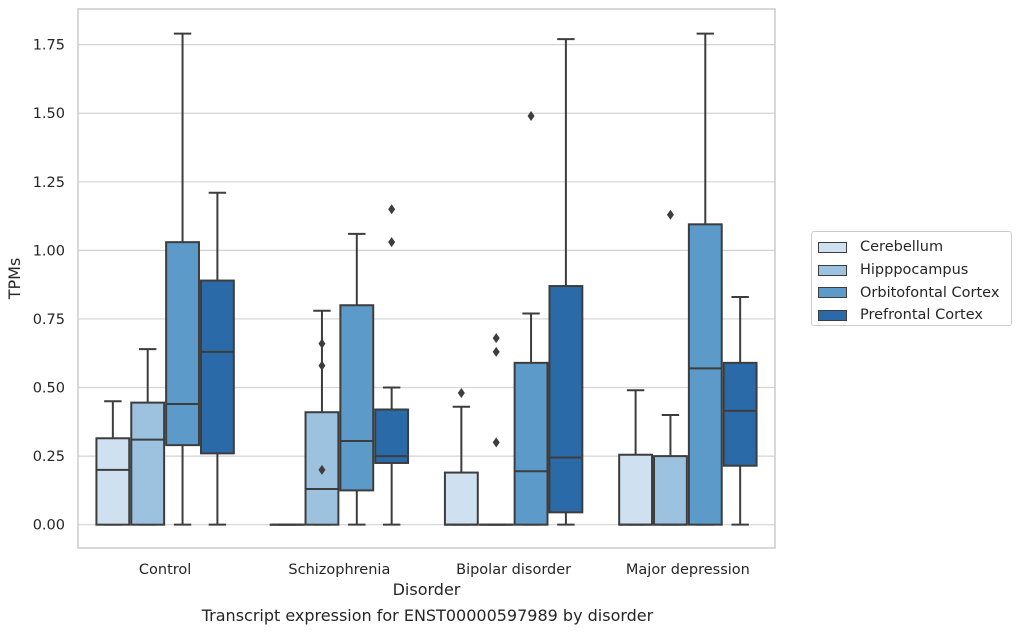 This screenshot has height=634, width=1023. I want to click on legend-item: Hipppocampus, so click(914, 270).